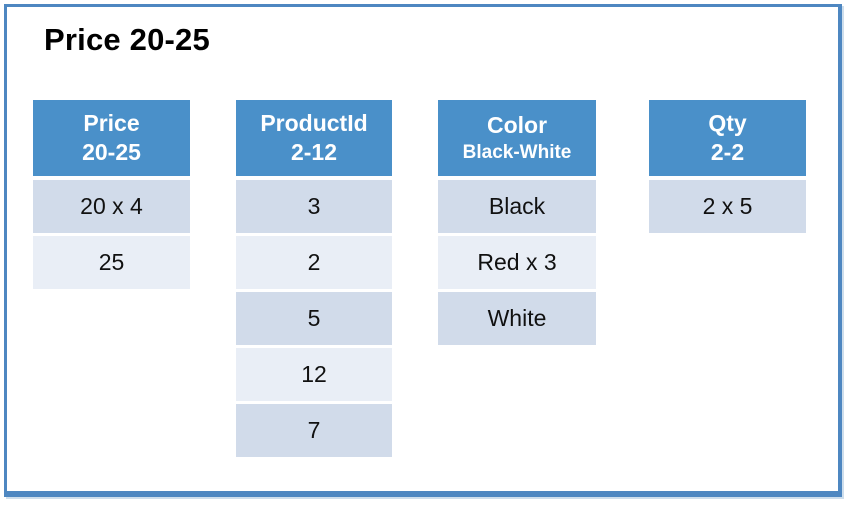 The height and width of the screenshot is (507, 850). What do you see at coordinates (111, 123) in the screenshot?
I see `header-title: Price` at bounding box center [111, 123].